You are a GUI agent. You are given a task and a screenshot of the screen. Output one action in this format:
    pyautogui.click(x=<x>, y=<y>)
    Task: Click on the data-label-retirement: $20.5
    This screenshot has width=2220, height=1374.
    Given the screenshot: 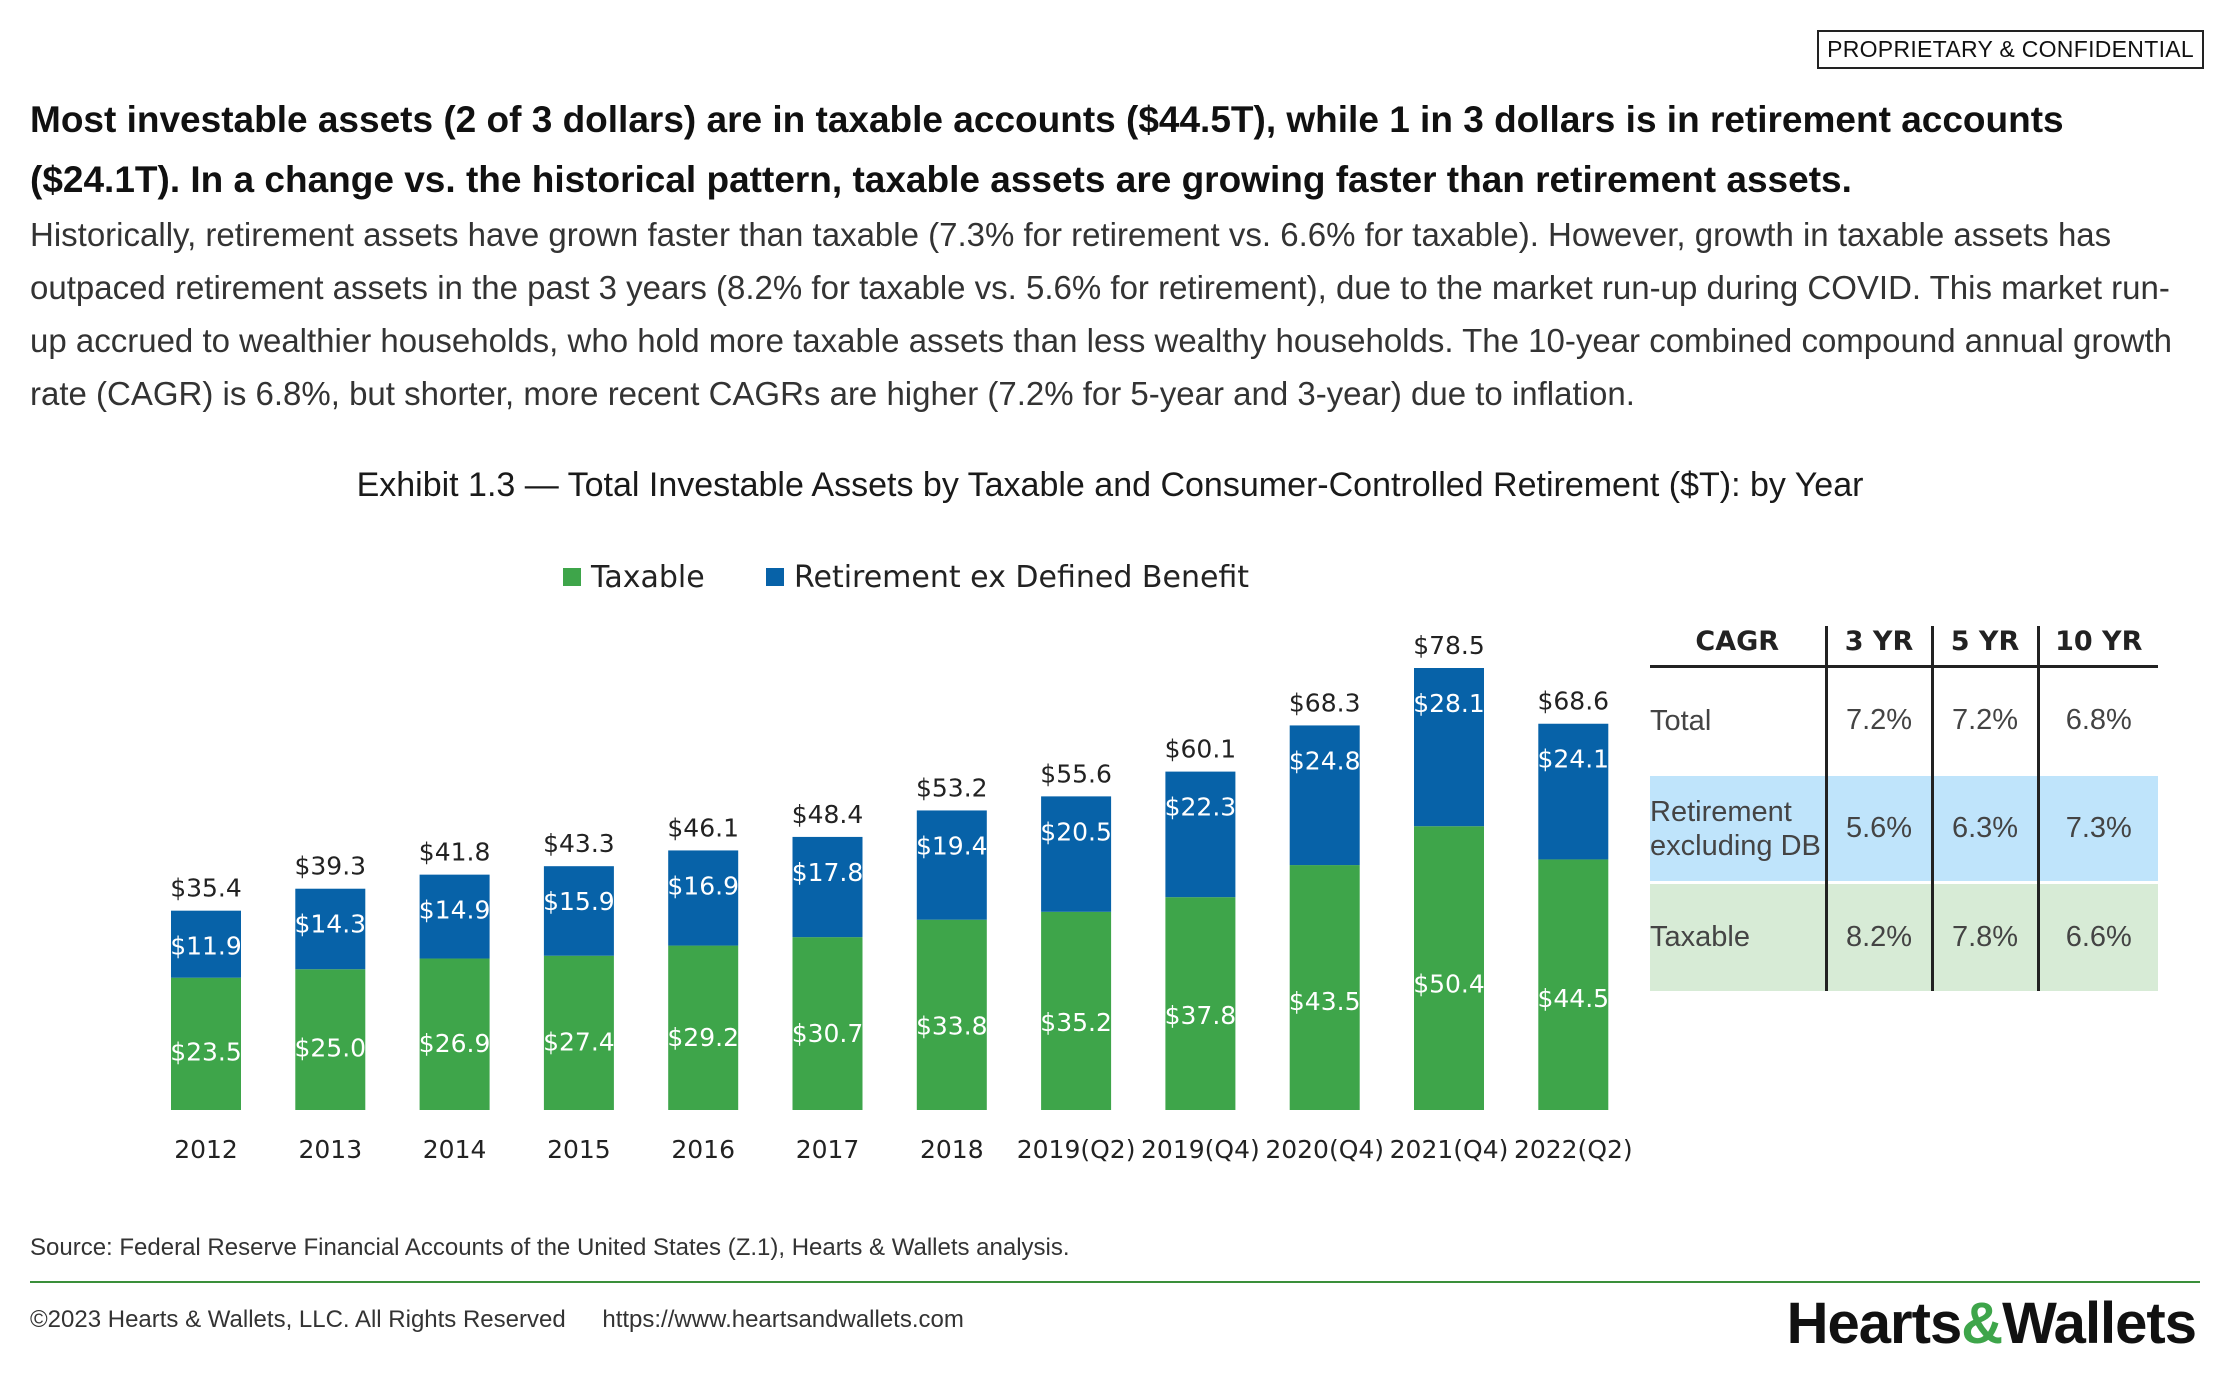 What is the action you would take?
    pyautogui.click(x=1076, y=831)
    